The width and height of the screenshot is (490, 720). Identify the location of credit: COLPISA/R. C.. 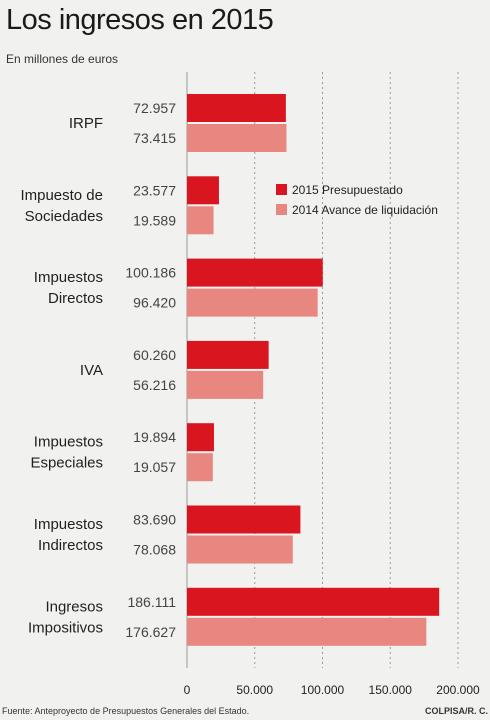
(456, 711).